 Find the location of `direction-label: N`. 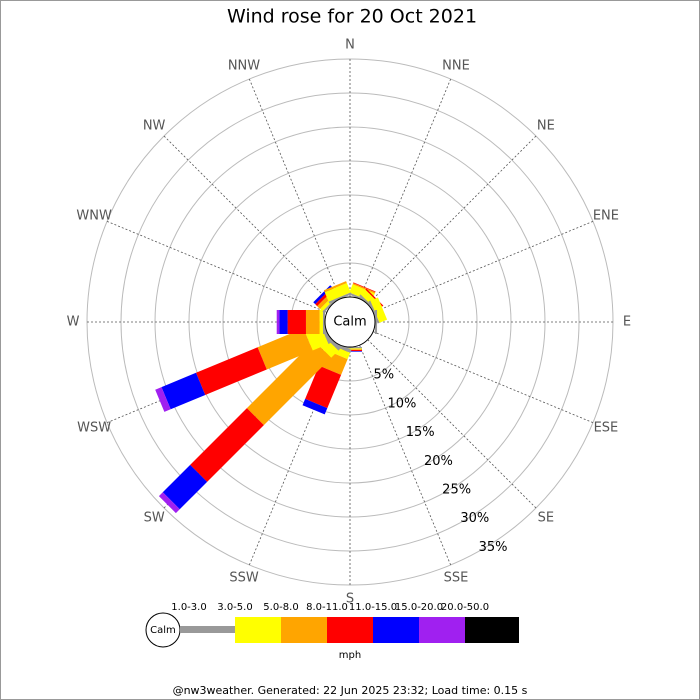

direction-label: N is located at coordinates (350, 45).